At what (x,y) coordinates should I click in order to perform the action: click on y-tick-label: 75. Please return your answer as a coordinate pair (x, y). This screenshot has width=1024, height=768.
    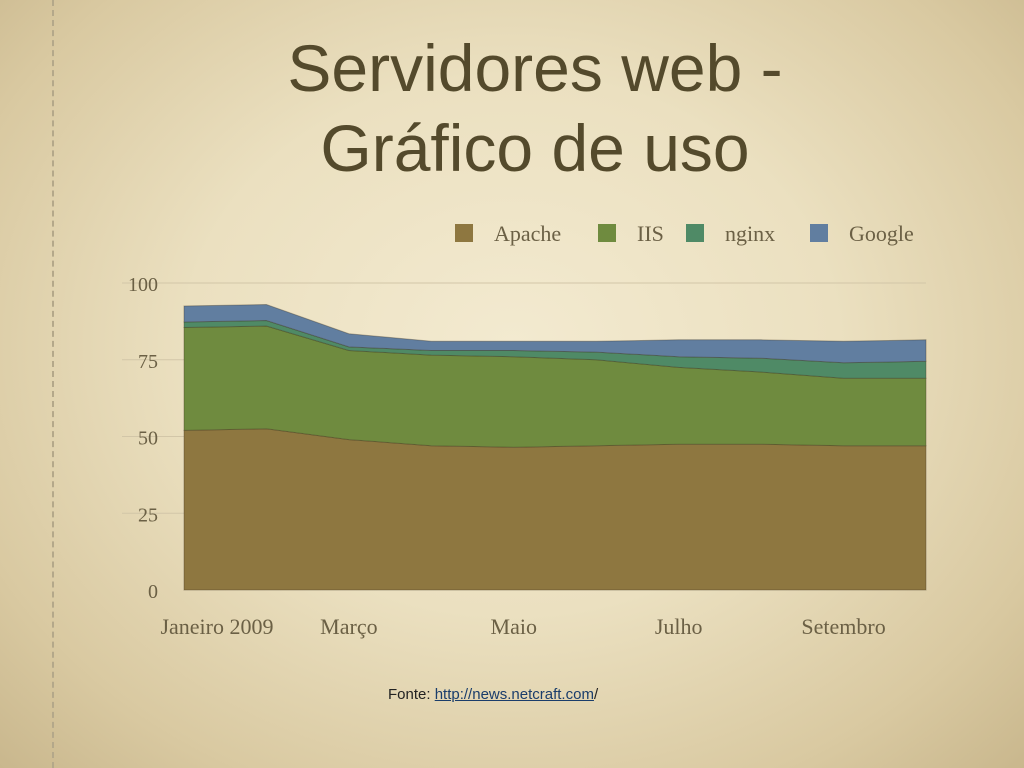
    Looking at the image, I should click on (148, 362).